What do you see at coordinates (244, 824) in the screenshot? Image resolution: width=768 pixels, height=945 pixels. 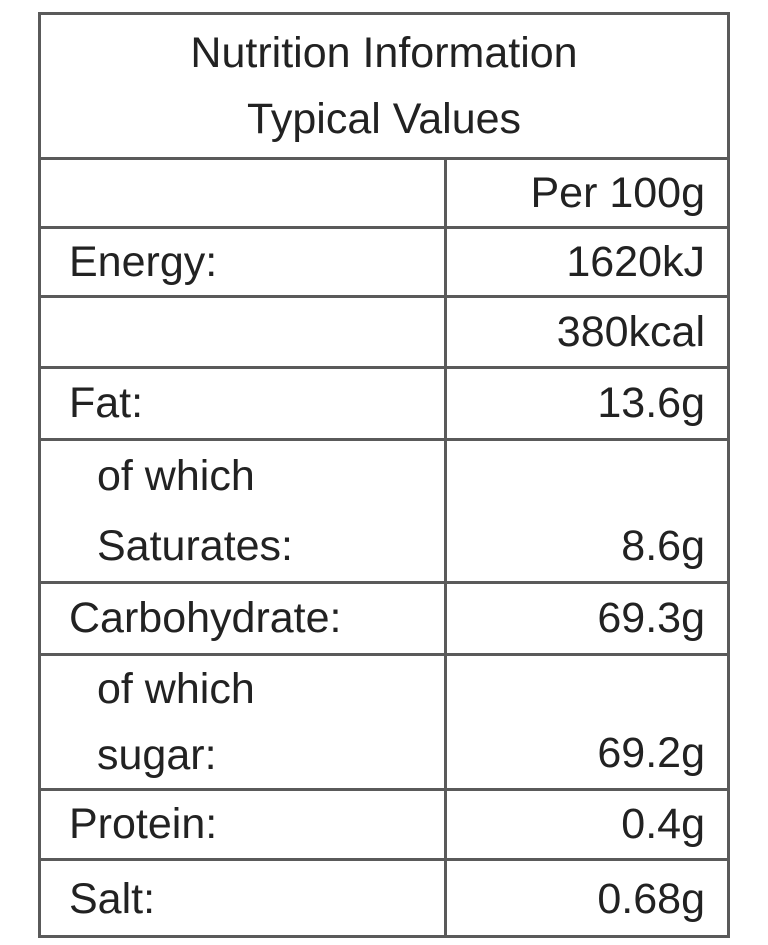 I see `row-label: Protein:` at bounding box center [244, 824].